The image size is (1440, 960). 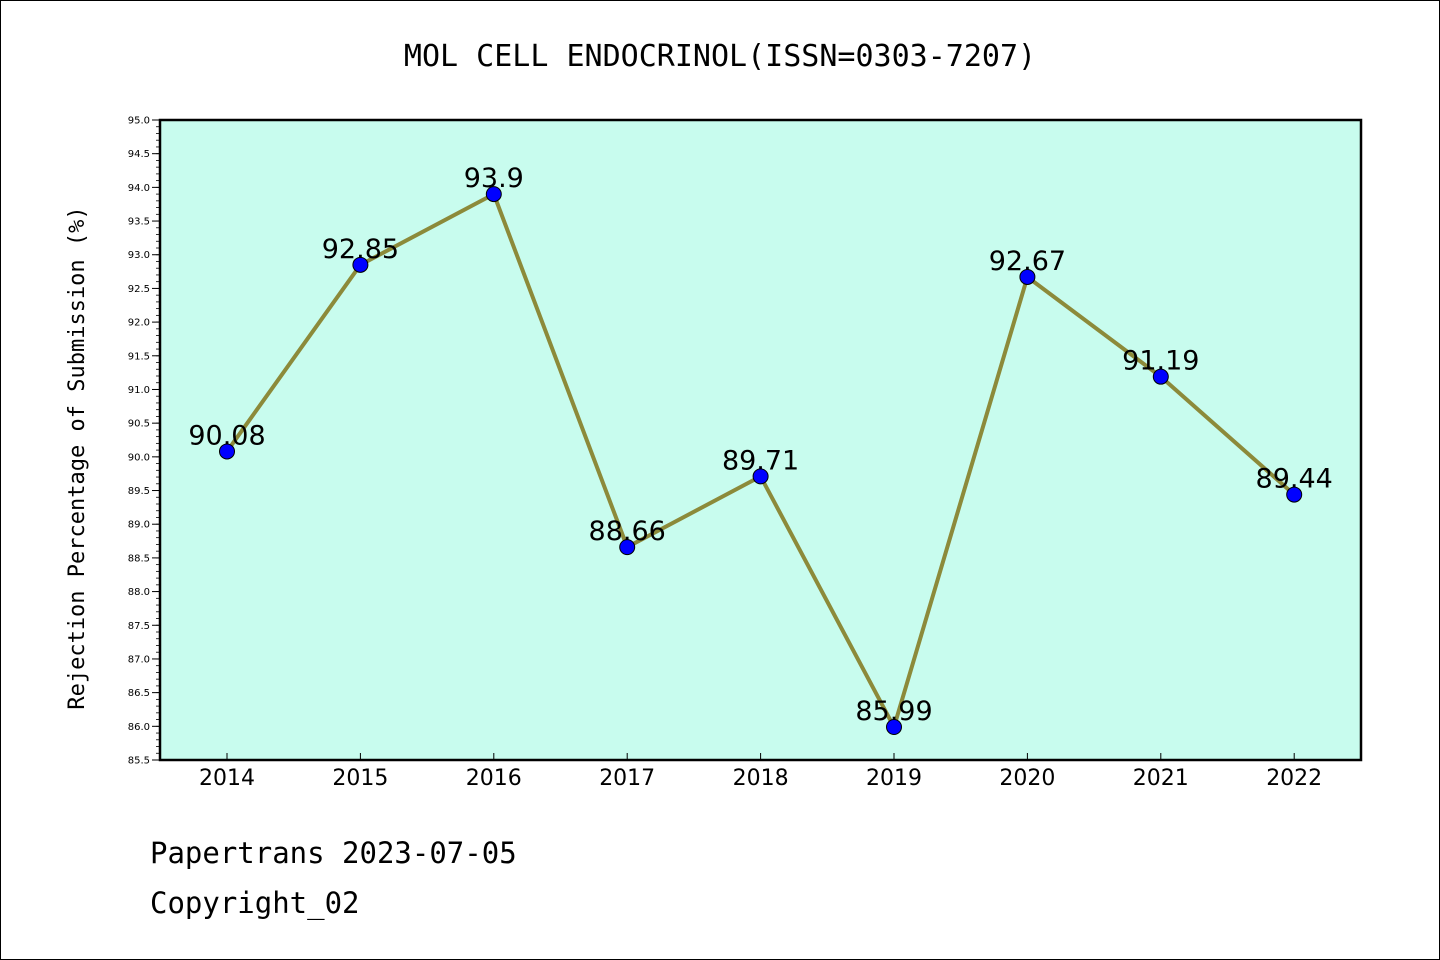 I want to click on y-axis-label: Rejection Percentage of Submission (%), so click(x=77, y=457).